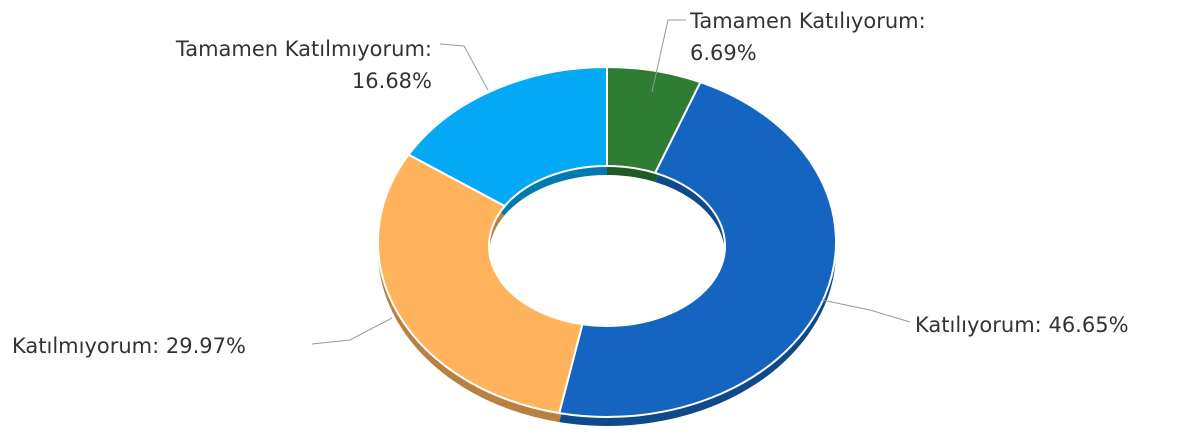 The width and height of the screenshot is (1193, 436). What do you see at coordinates (723, 53) in the screenshot?
I see `slice-label-value: 6.69%` at bounding box center [723, 53].